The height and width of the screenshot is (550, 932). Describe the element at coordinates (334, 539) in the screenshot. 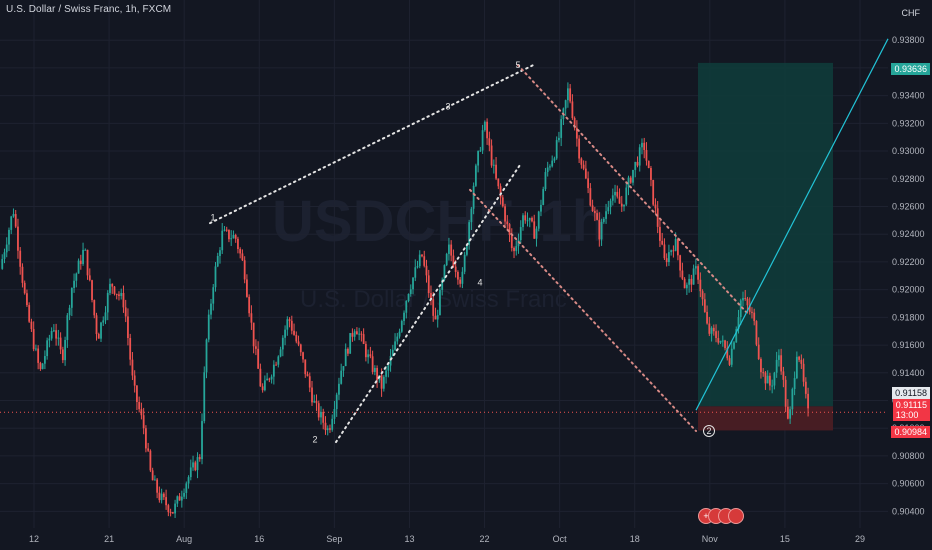

I see `x-tick-label: Sep` at that location.